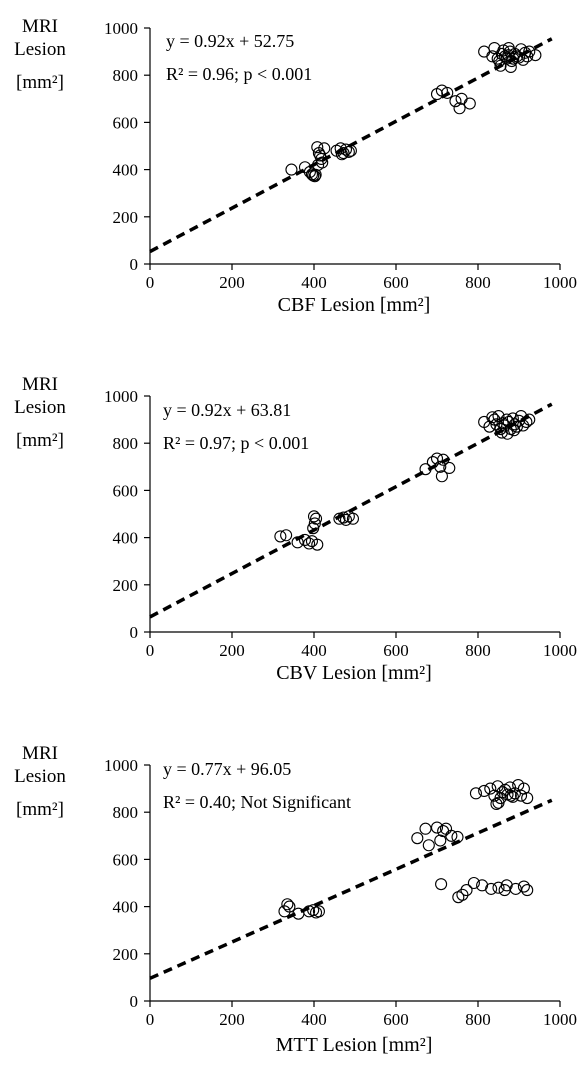  Describe the element at coordinates (354, 1045) in the screenshot. I see `x-axis-title: MTT Lesion [mm²]` at that location.